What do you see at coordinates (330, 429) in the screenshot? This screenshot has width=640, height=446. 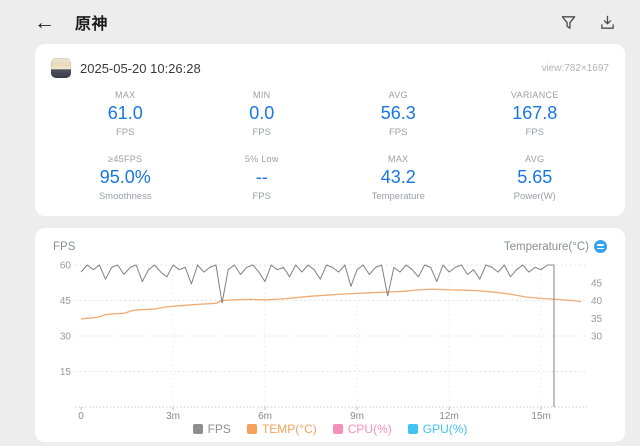 I see `chart-legend: FPS TEMP(°C) CPU(%) GPU(%)` at bounding box center [330, 429].